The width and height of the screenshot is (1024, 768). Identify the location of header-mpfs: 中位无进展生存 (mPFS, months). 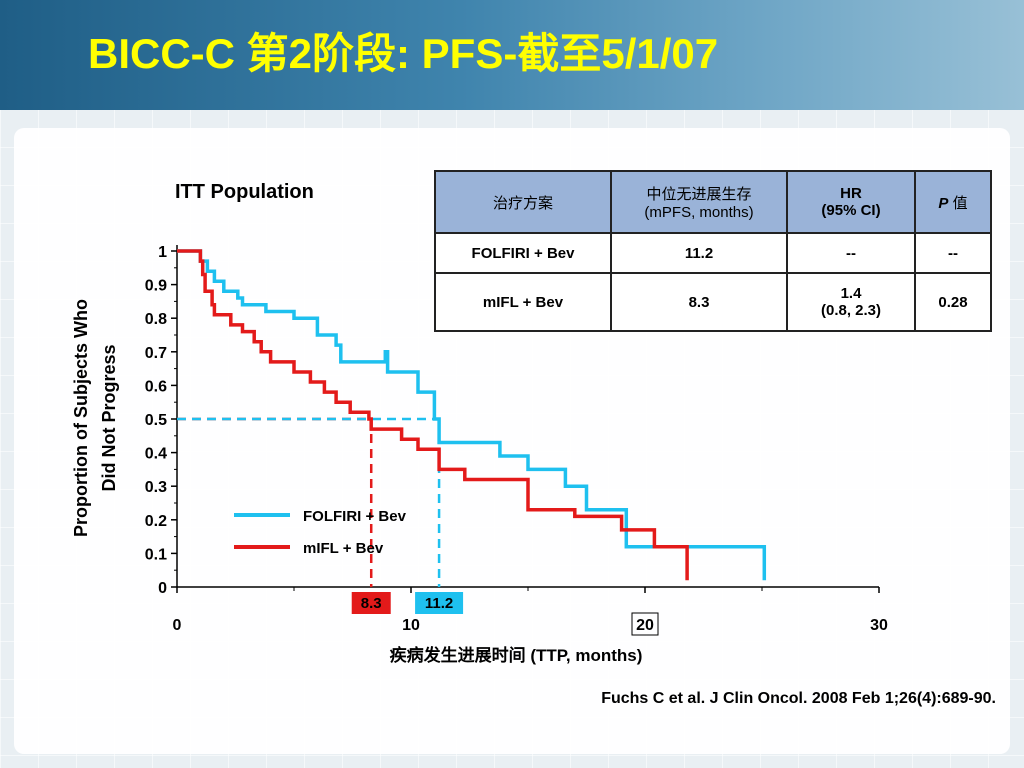
(699, 202).